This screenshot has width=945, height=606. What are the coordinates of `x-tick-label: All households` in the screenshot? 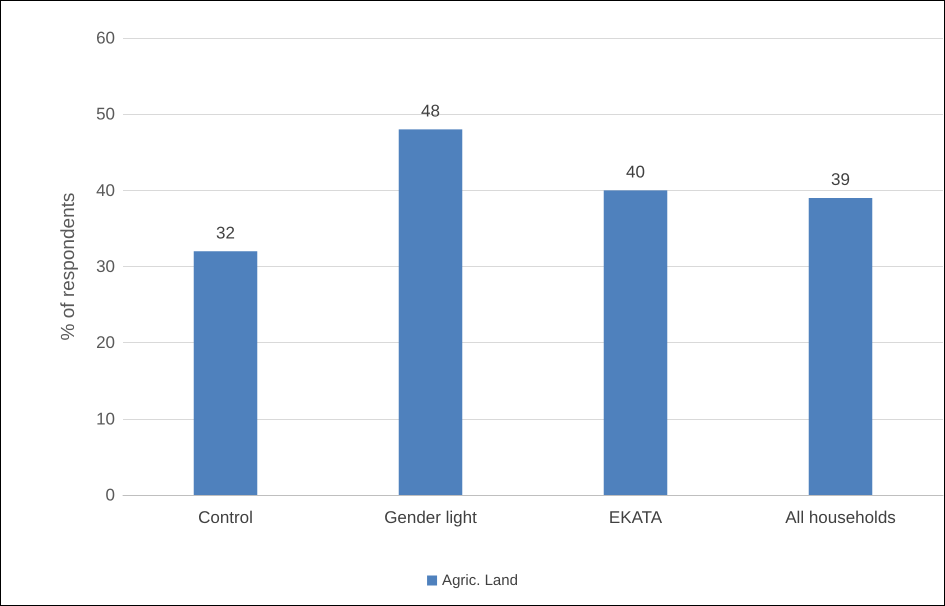 It's located at (840, 517).